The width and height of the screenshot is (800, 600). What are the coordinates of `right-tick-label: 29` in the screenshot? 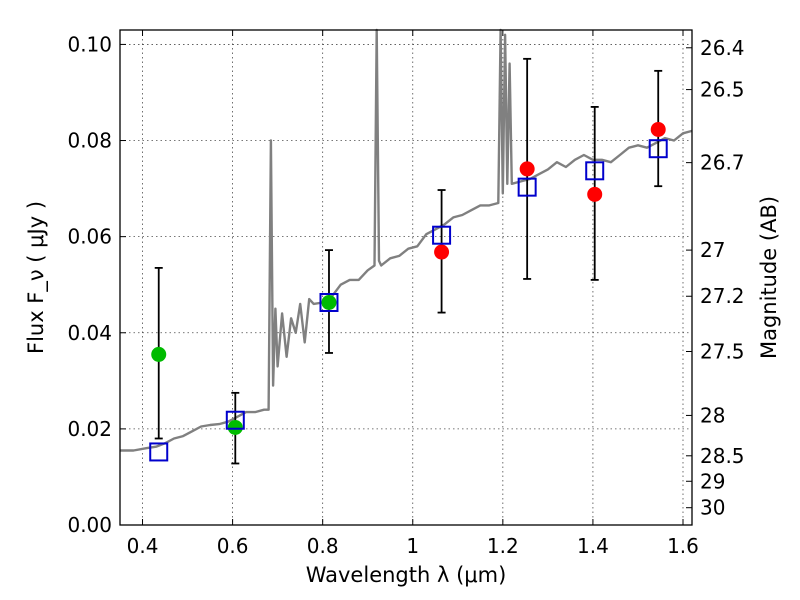 It's located at (712, 481).